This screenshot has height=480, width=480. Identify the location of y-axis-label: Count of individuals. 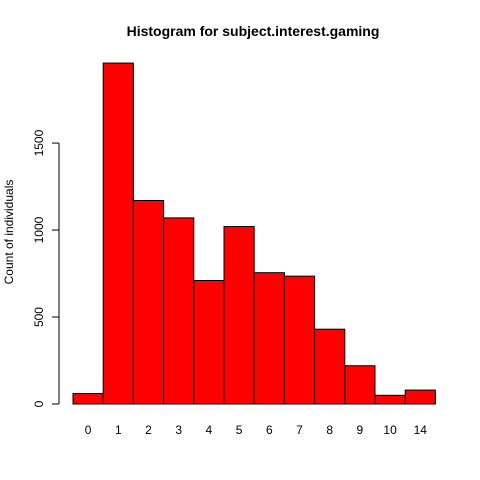
(9, 232).